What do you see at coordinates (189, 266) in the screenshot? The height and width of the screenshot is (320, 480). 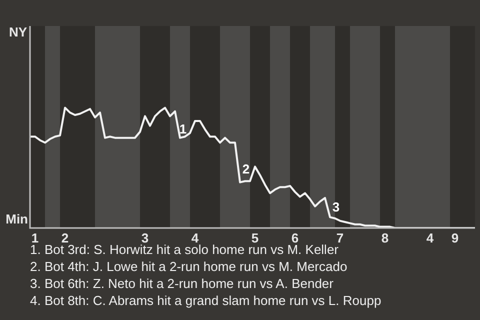 I see `text: 2. Bot 4th: J. Lowe hit a 2-run home run vs M. Mercado` at bounding box center [189, 266].